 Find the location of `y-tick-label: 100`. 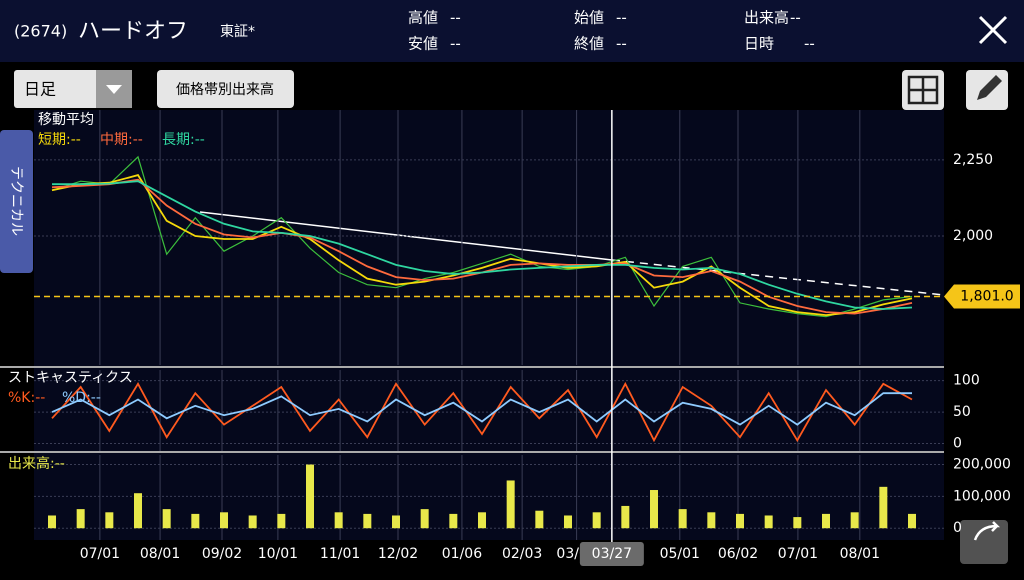

y-tick-label: 100 is located at coordinates (966, 381).